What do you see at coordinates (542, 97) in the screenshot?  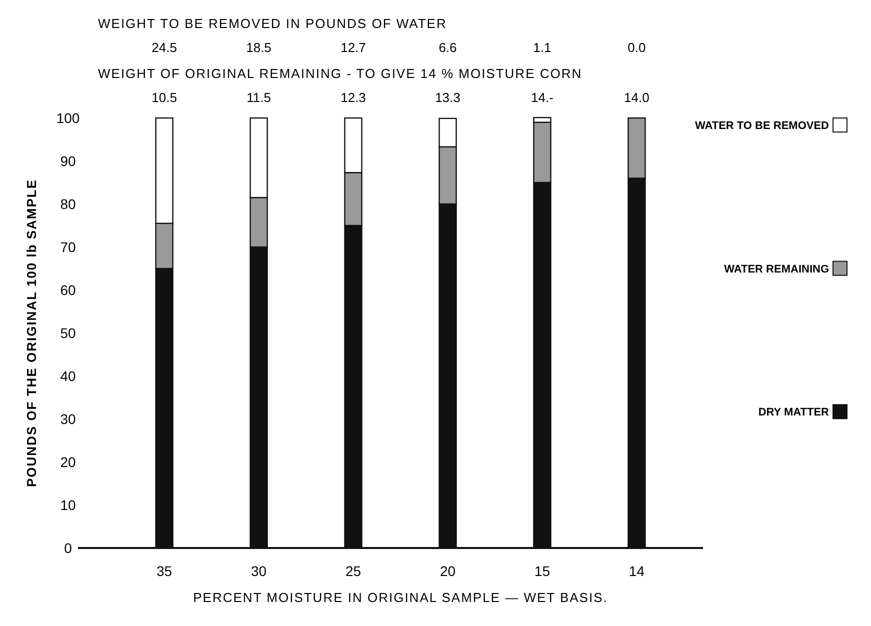 I see `text: 14.-` at bounding box center [542, 97].